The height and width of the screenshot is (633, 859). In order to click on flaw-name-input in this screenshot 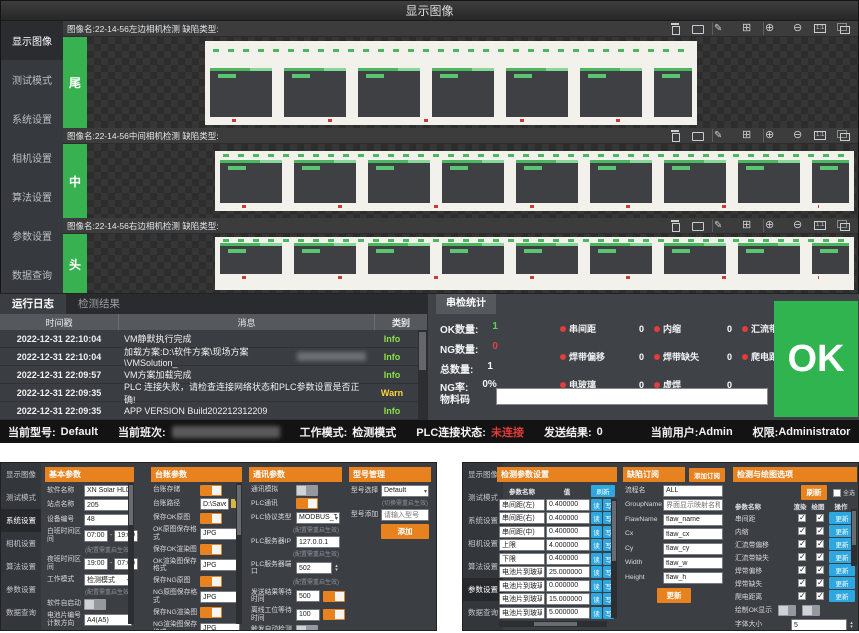, I will do `click(693, 519)`.